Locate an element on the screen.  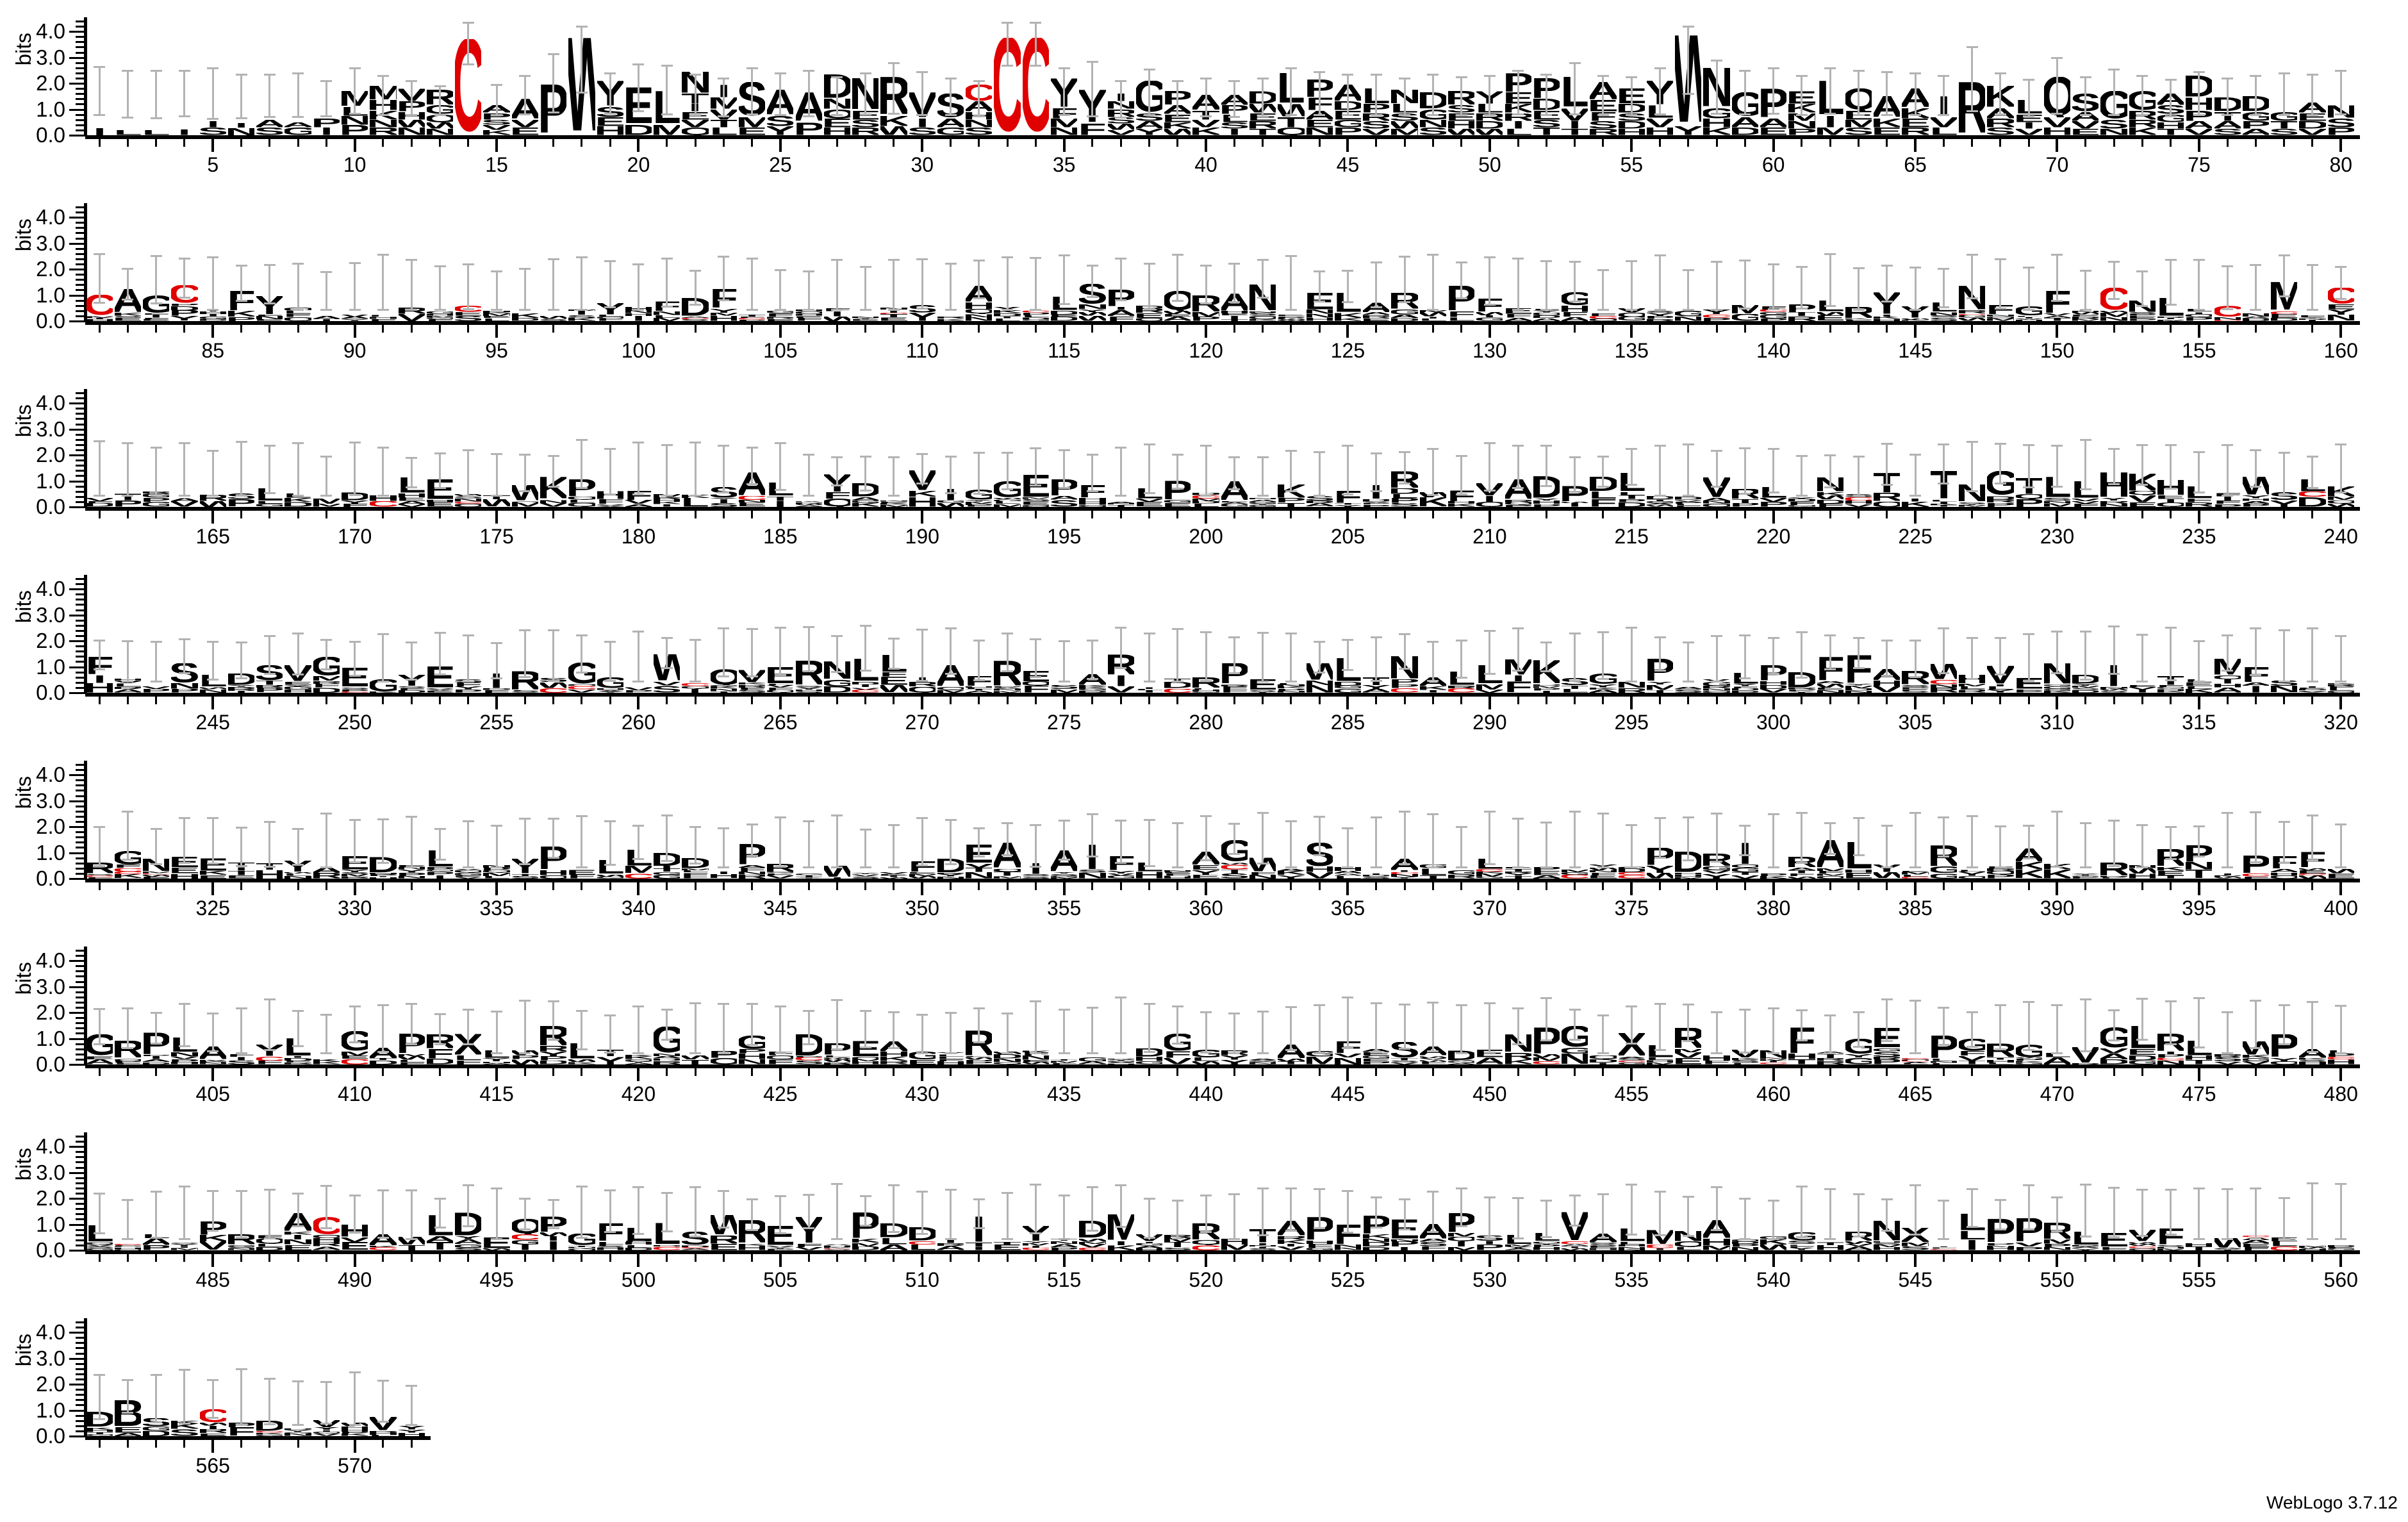
logo-letter: C is located at coordinates (2284, 313).